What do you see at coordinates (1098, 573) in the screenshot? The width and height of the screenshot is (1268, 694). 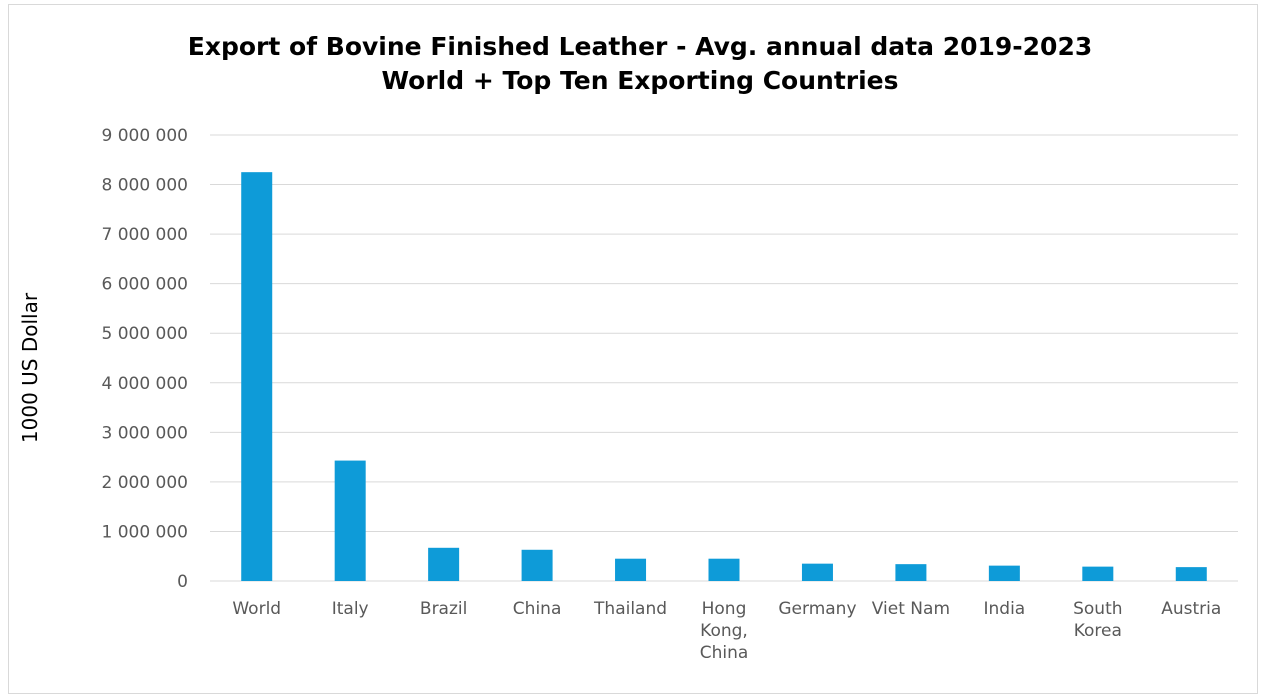 I see `bar-south-korea` at bounding box center [1098, 573].